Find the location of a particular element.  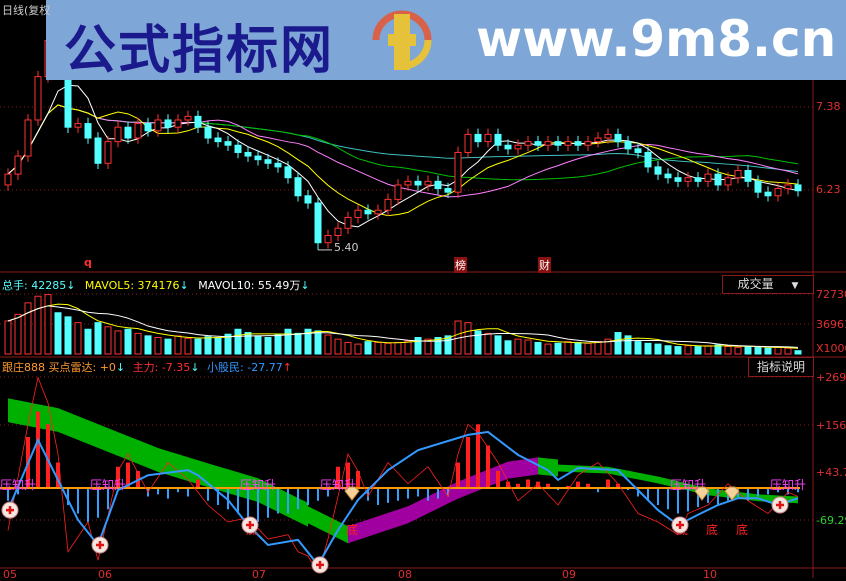

indicator-axis-label: +156. is located at coordinates (831, 425).